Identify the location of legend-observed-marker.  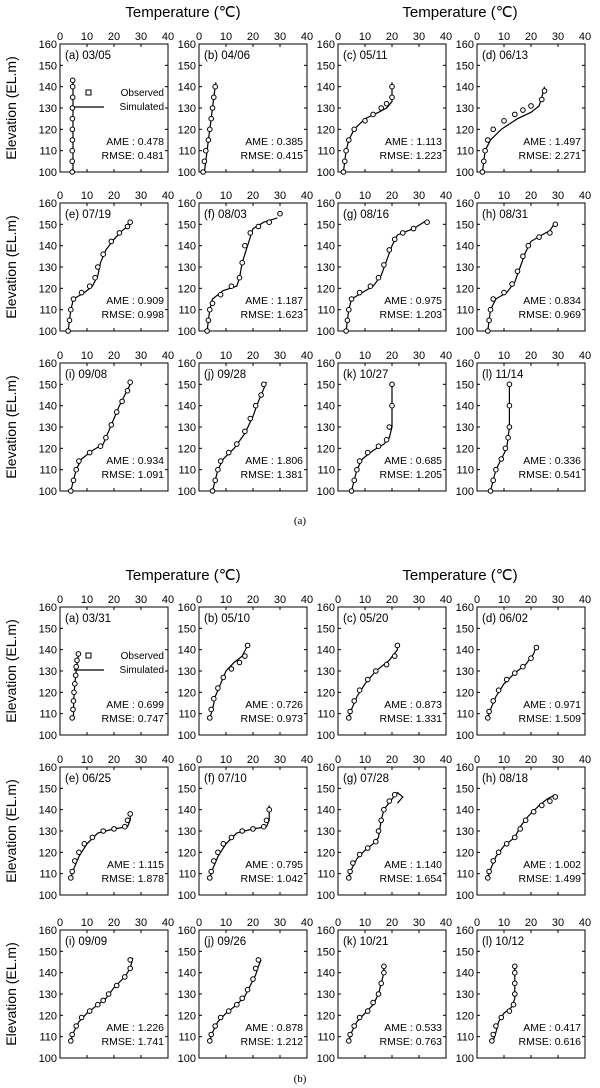
(88, 655).